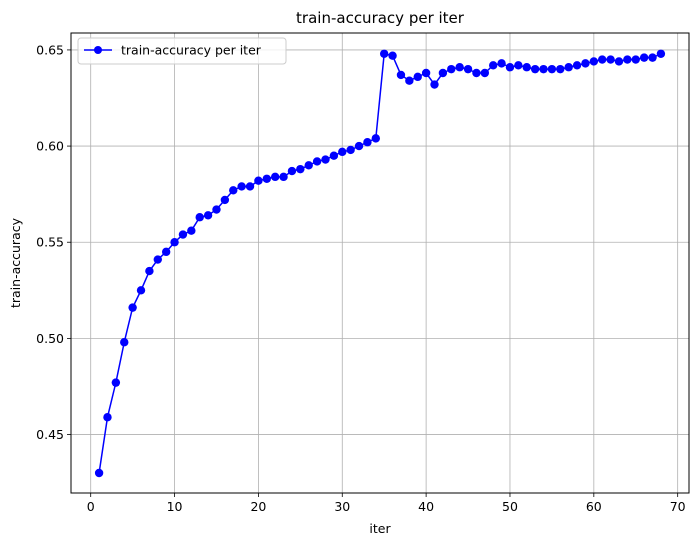 This screenshot has height=547, width=700. What do you see at coordinates (98, 50) in the screenshot?
I see `legend-marker` at bounding box center [98, 50].